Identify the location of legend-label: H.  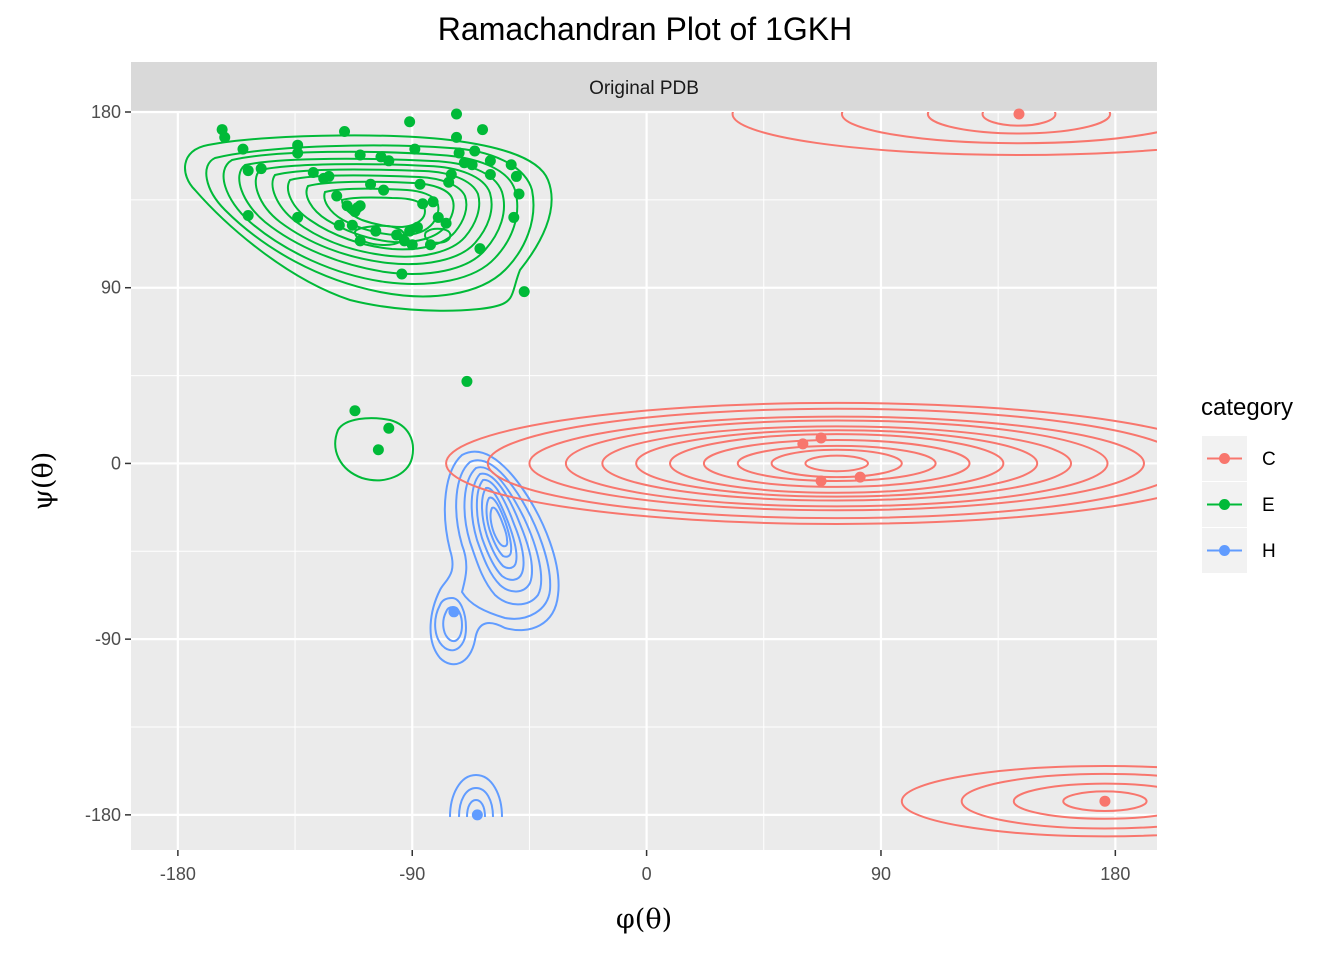
(1269, 551).